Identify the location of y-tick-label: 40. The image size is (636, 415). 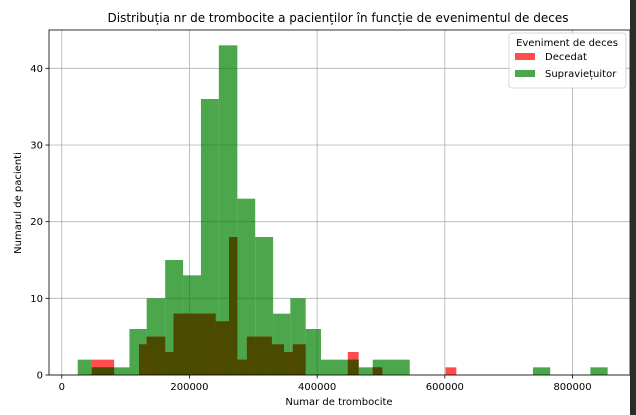
(36, 69).